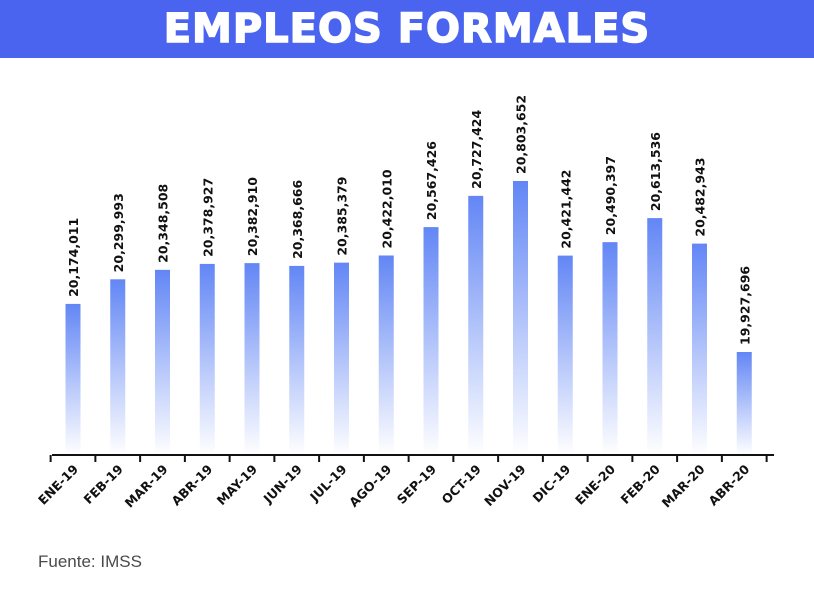  What do you see at coordinates (728, 484) in the screenshot?
I see `x-tick-label: ABR-20` at bounding box center [728, 484].